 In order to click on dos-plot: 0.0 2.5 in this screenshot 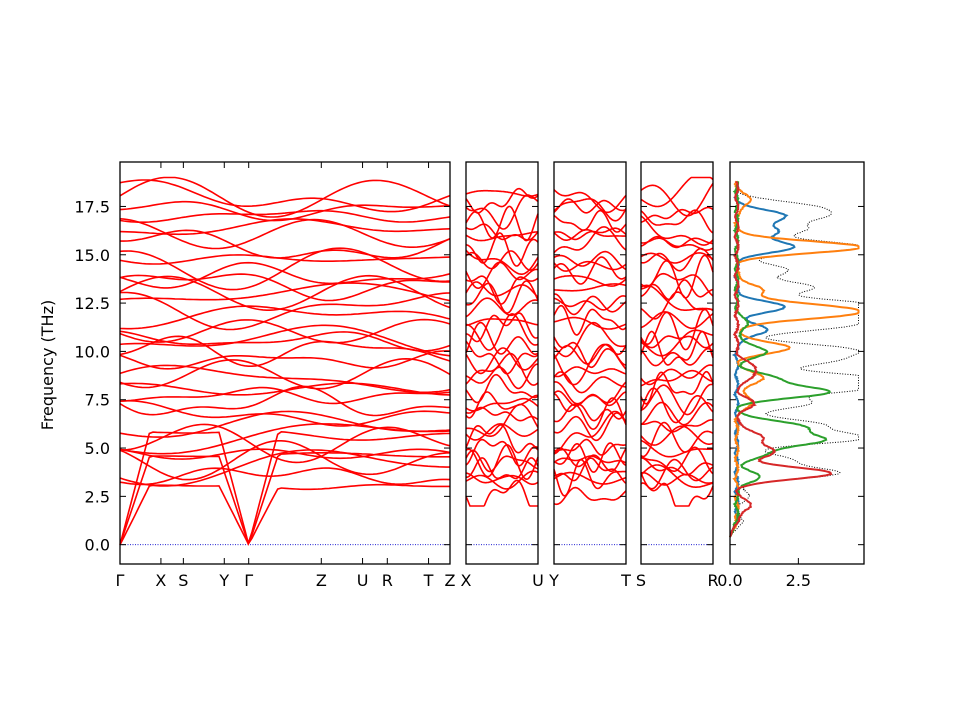, I will do `click(791, 375)`.